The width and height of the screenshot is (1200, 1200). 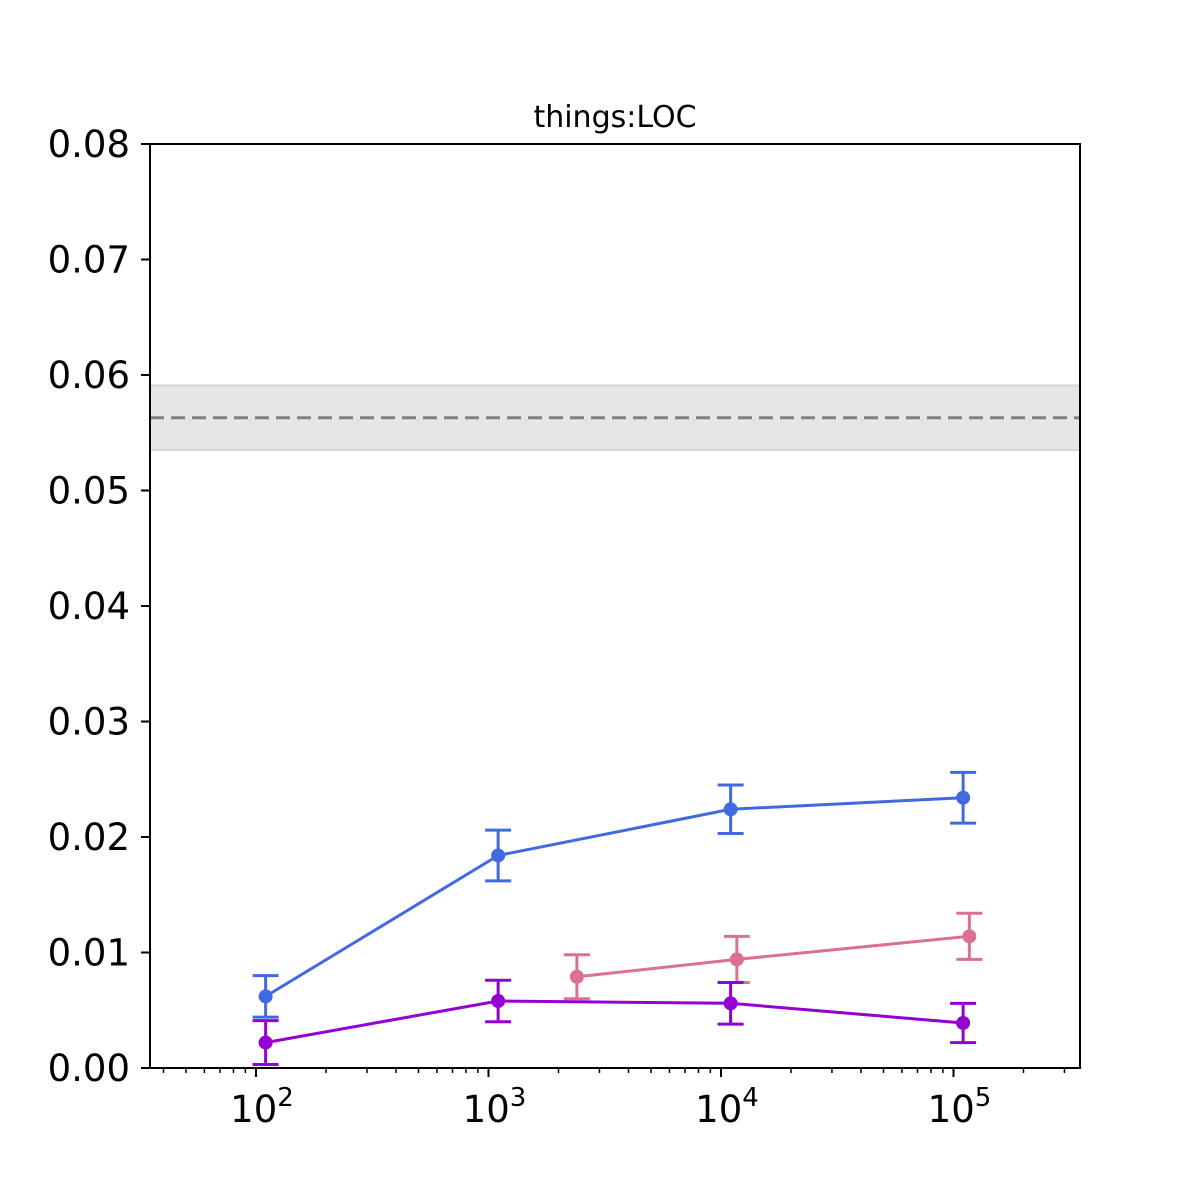 What do you see at coordinates (614, 117) in the screenshot?
I see `chart-title: things:LOC` at bounding box center [614, 117].